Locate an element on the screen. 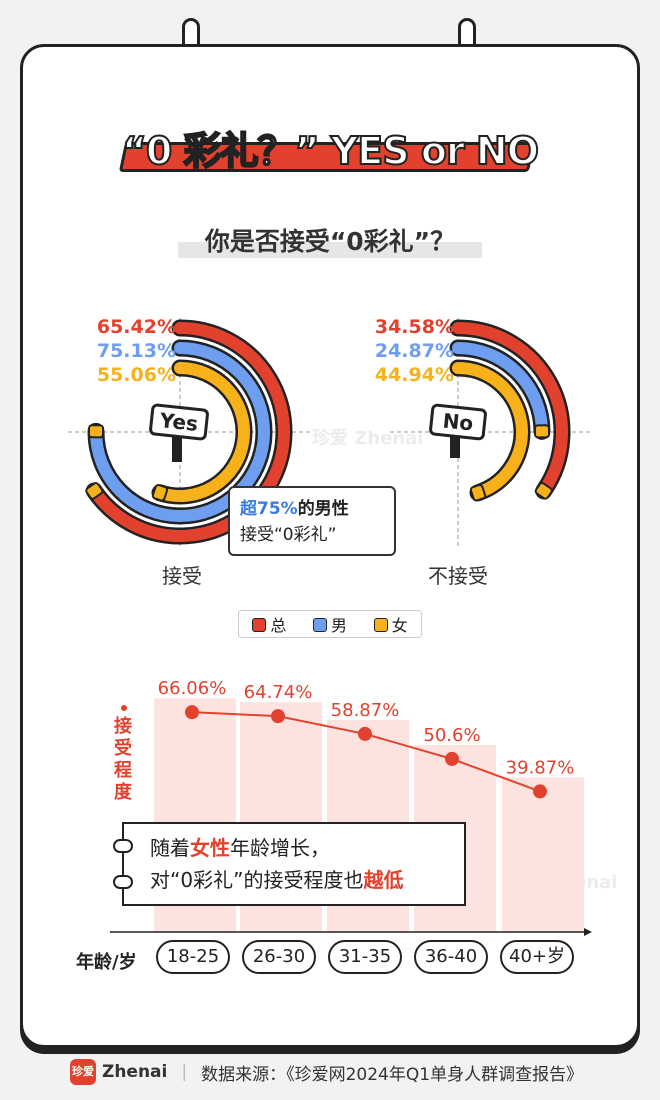  data-label-2: 58.87% is located at coordinates (365, 710).